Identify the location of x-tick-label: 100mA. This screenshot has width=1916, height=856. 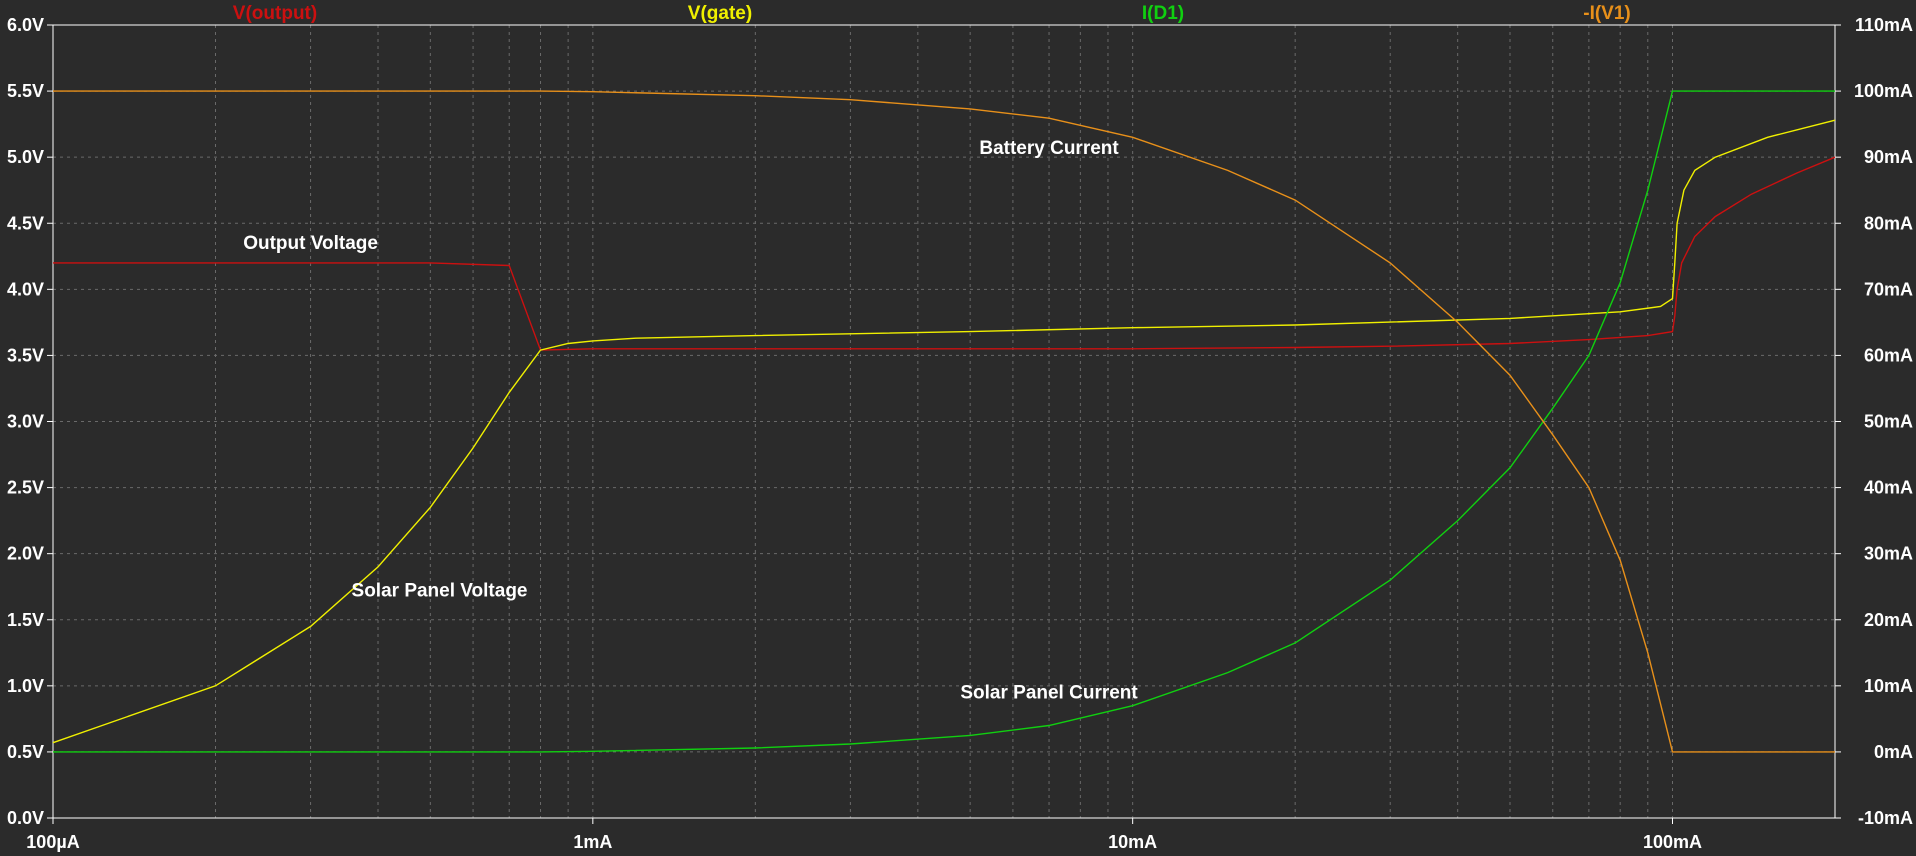
(1672, 842).